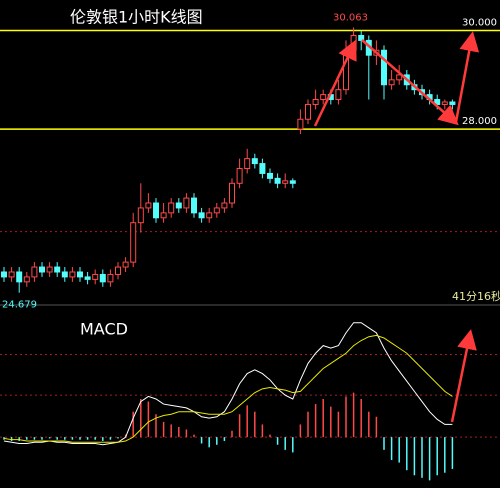 The width and height of the screenshot is (500, 488). Describe the element at coordinates (350, 17) in the screenshot. I see `high-label: 30.063` at that location.